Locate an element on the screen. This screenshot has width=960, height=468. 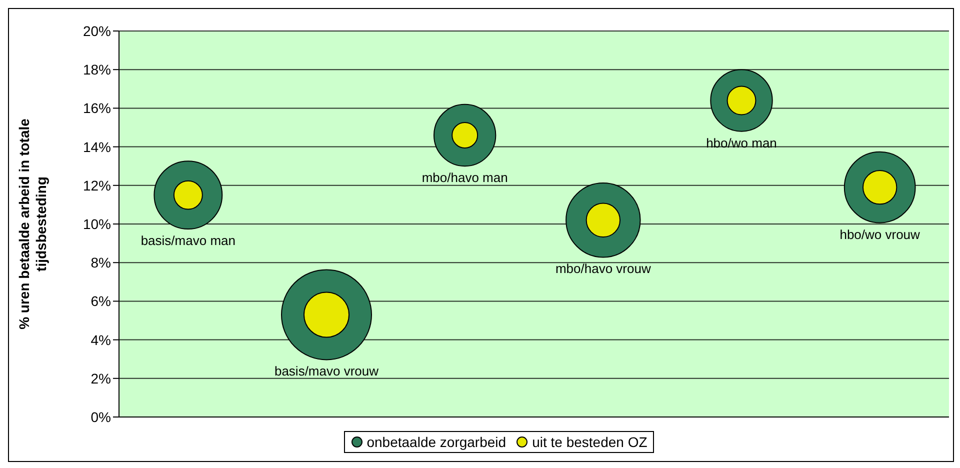
y-tick-label: 16% is located at coordinates (96, 108).